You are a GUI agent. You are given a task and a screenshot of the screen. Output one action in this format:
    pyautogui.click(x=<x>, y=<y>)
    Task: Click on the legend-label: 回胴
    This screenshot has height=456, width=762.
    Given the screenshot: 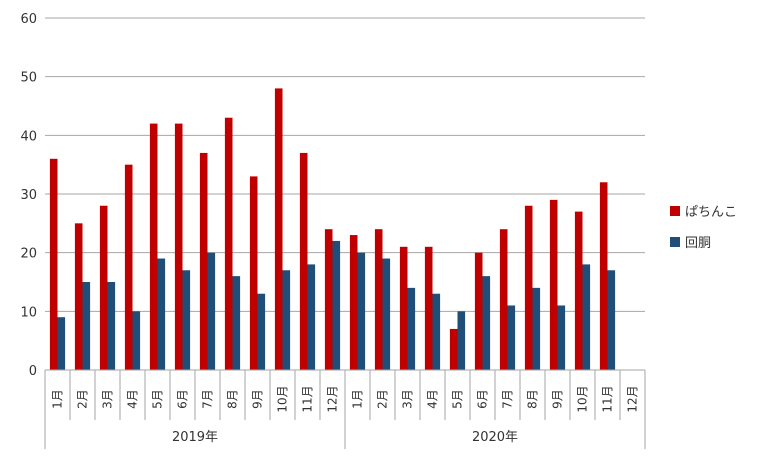 What is the action you would take?
    pyautogui.click(x=698, y=243)
    